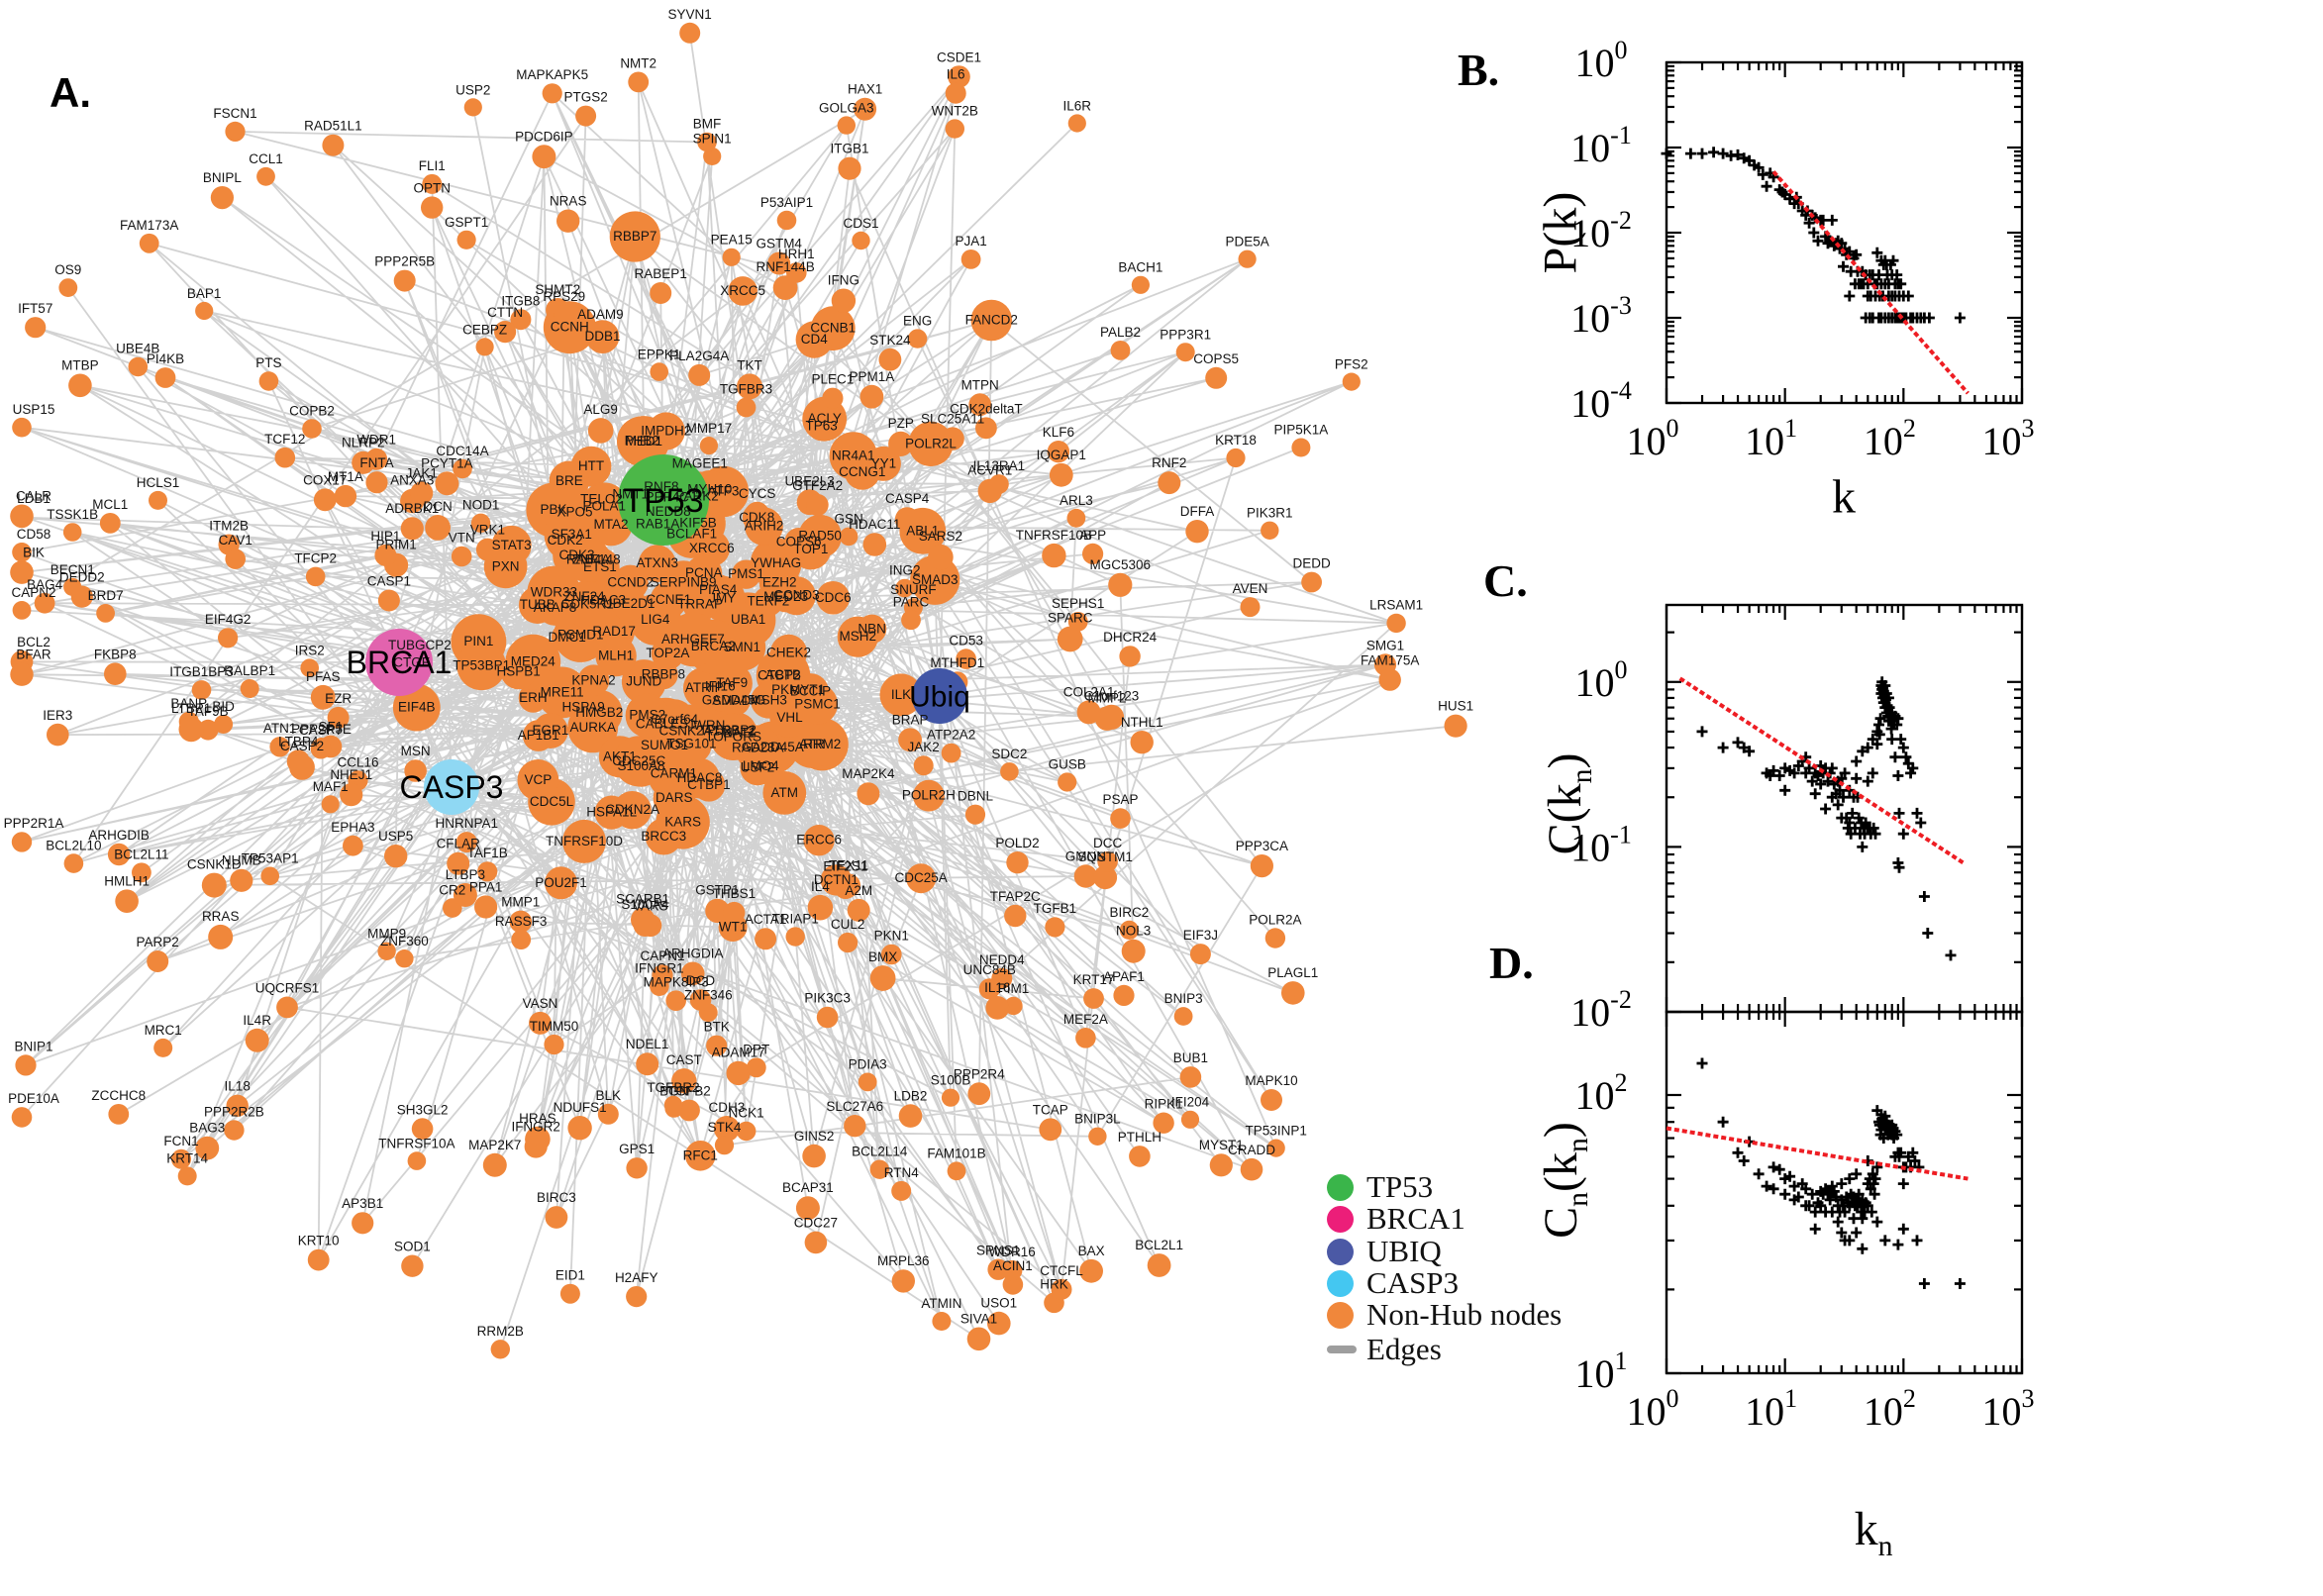  Describe the element at coordinates (1055, 908) in the screenshot. I see `gene-label: TGFB1` at that location.